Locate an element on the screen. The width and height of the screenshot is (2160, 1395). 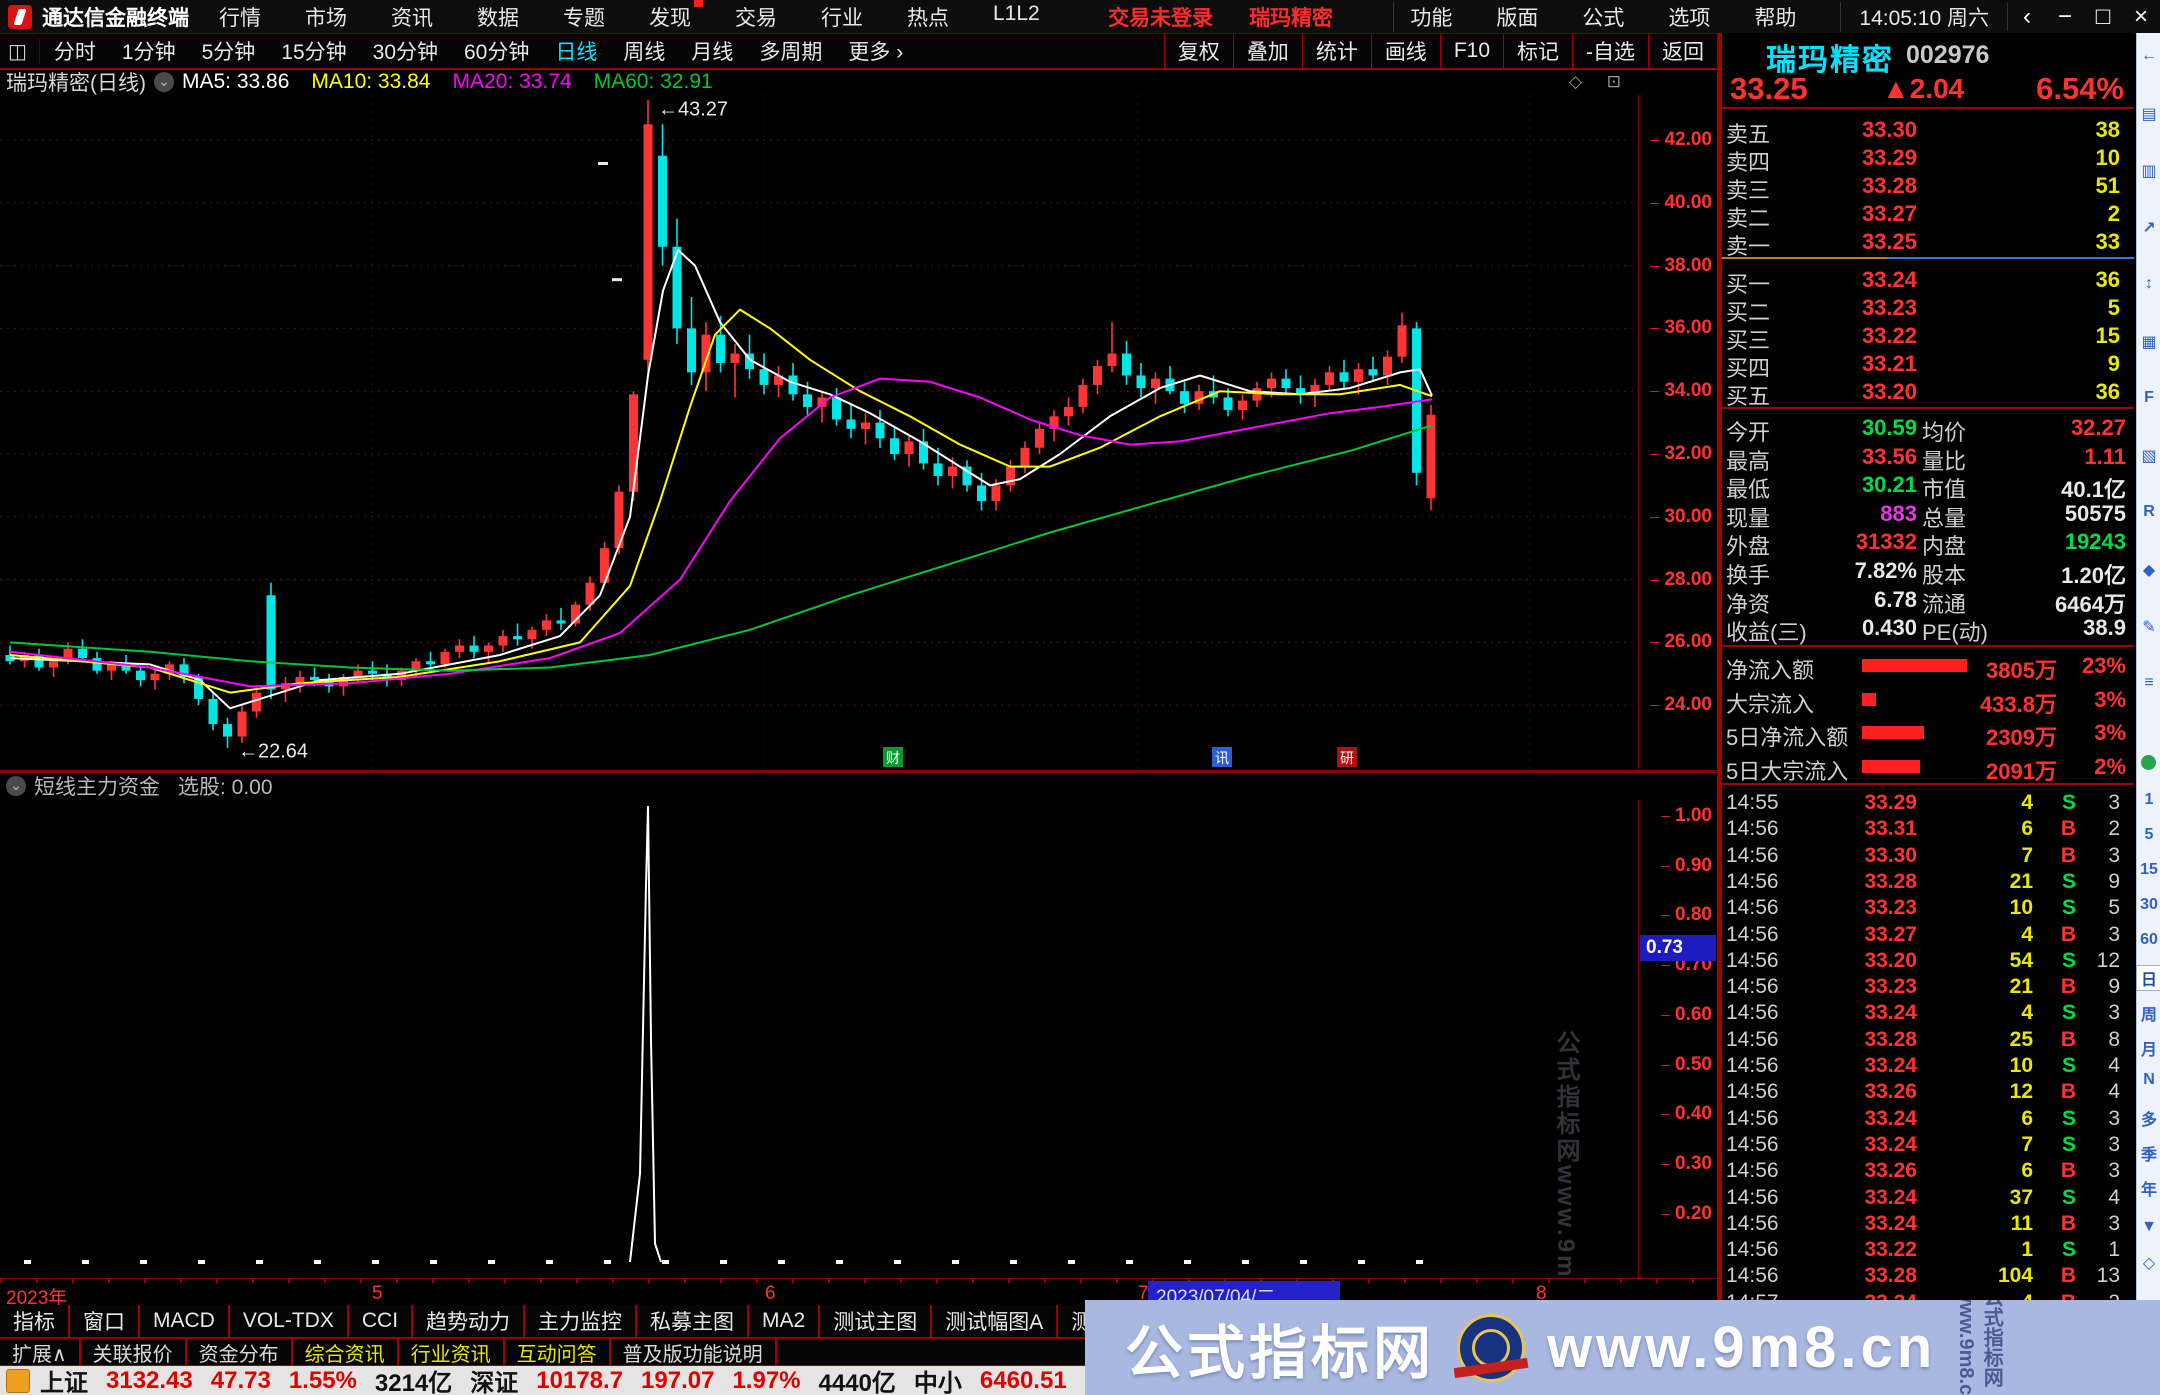
toolbar-button-标记: 标记 is located at coordinates (1537, 51).